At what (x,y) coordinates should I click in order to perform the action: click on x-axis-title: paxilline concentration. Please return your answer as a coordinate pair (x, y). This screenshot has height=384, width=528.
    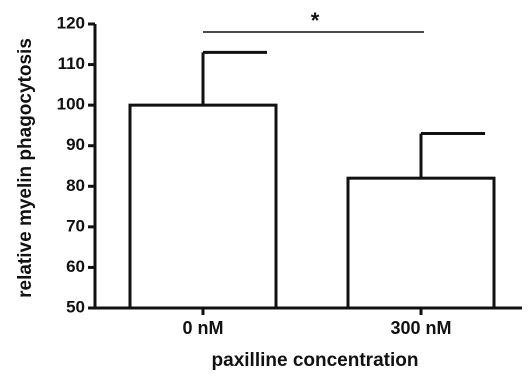
    Looking at the image, I should click on (315, 360).